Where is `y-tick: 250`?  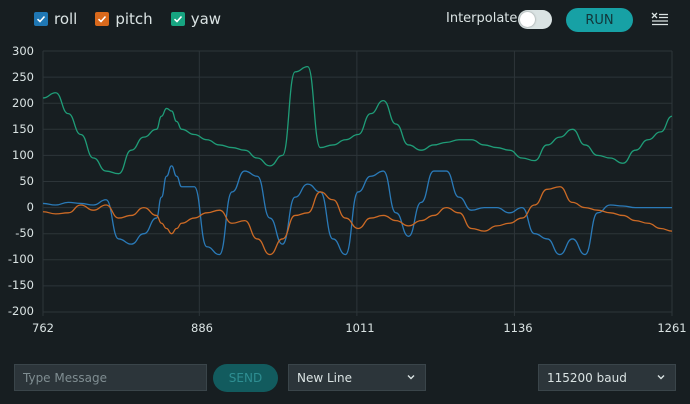 y-tick: 250 is located at coordinates (23, 77).